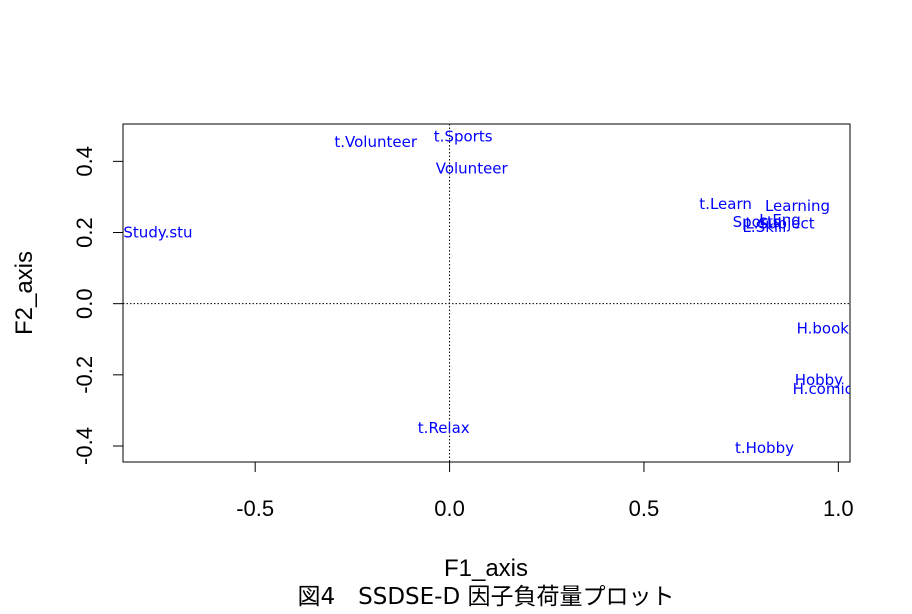  Describe the element at coordinates (157, 233) in the screenshot. I see `point-label: Study.stu` at that location.